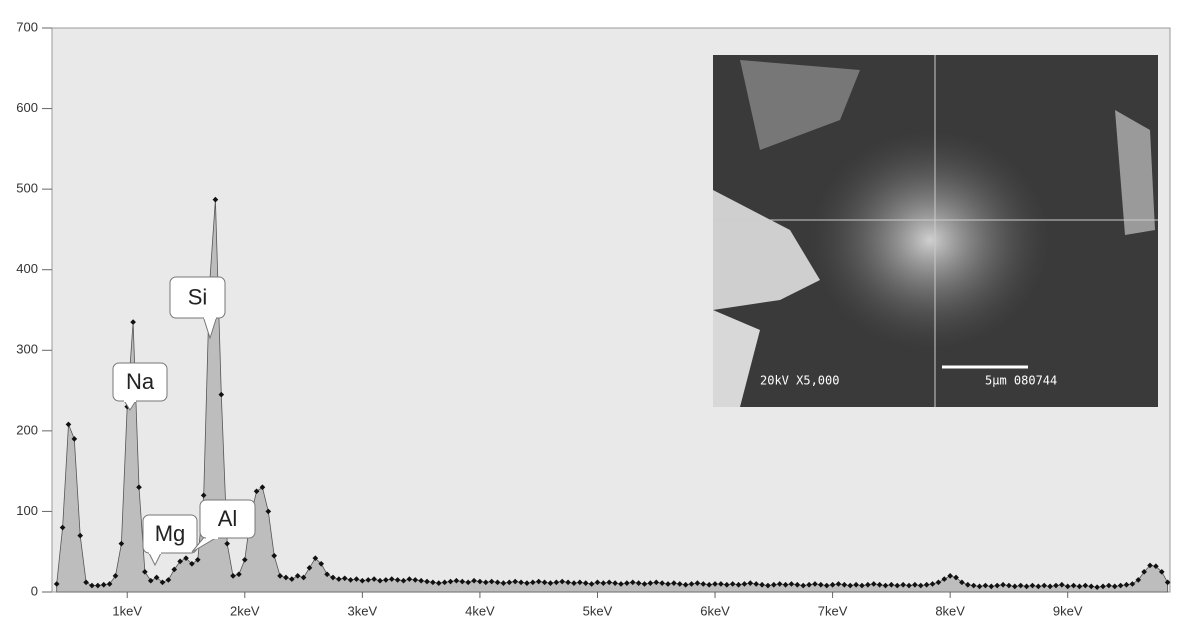  What do you see at coordinates (27, 107) in the screenshot?
I see `y-tick-label: 600` at bounding box center [27, 107].